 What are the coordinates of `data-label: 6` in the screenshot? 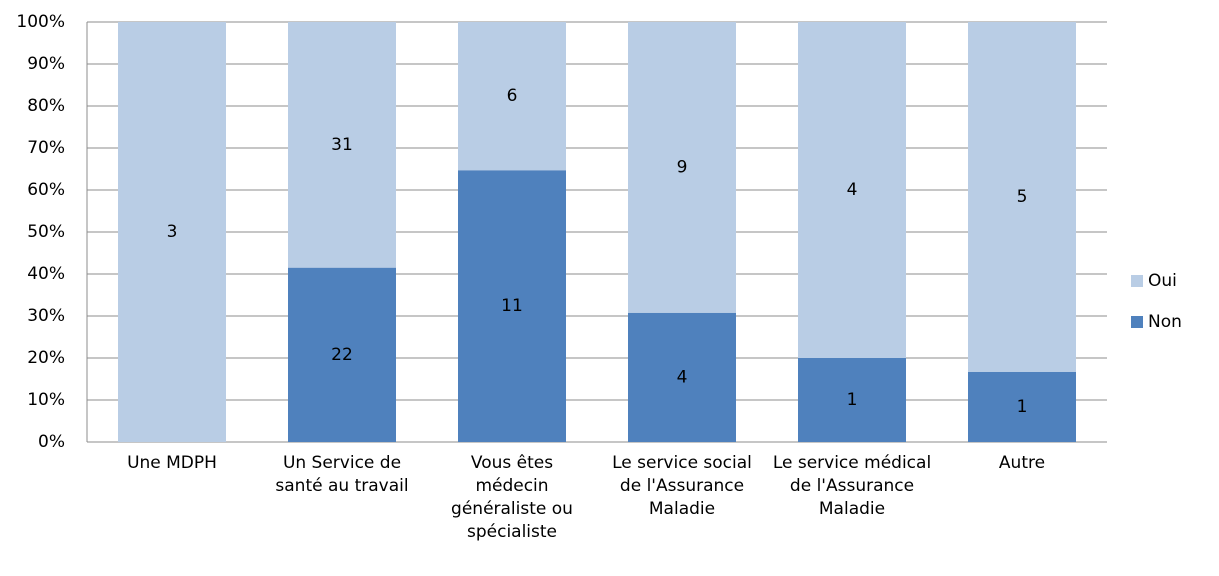 It's located at (512, 96).